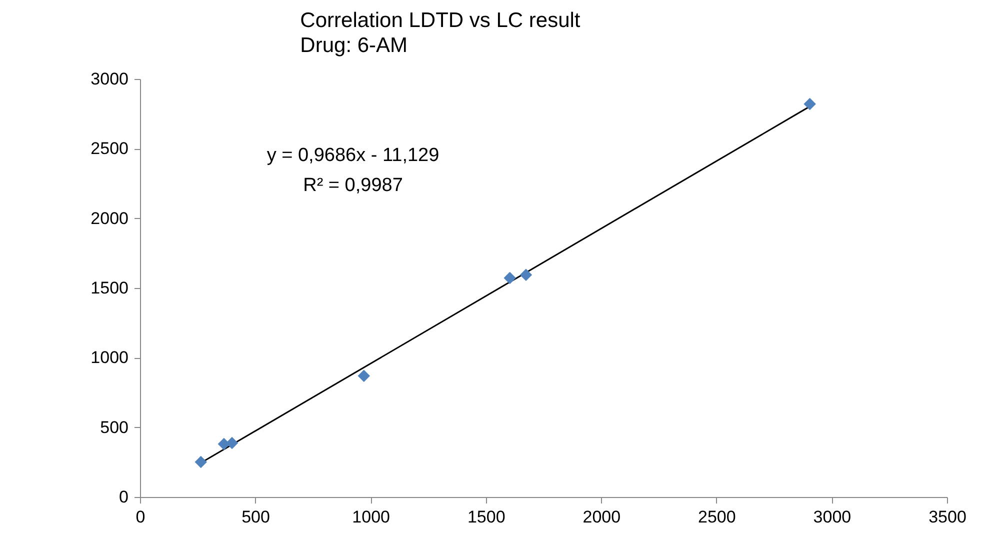  Describe the element at coordinates (109, 358) in the screenshot. I see `y-tick-label: 1000` at that location.